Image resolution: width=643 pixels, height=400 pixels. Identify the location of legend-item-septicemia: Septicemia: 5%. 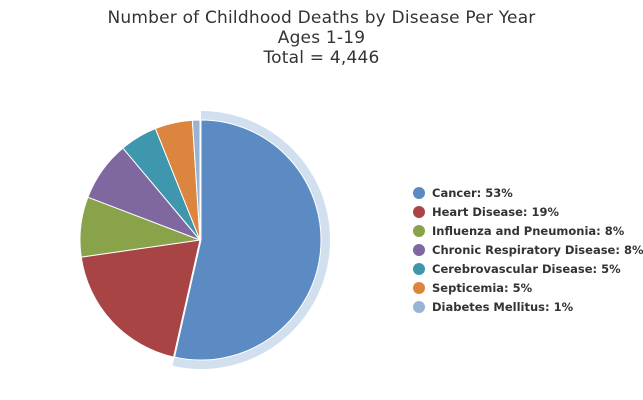
(525, 287).